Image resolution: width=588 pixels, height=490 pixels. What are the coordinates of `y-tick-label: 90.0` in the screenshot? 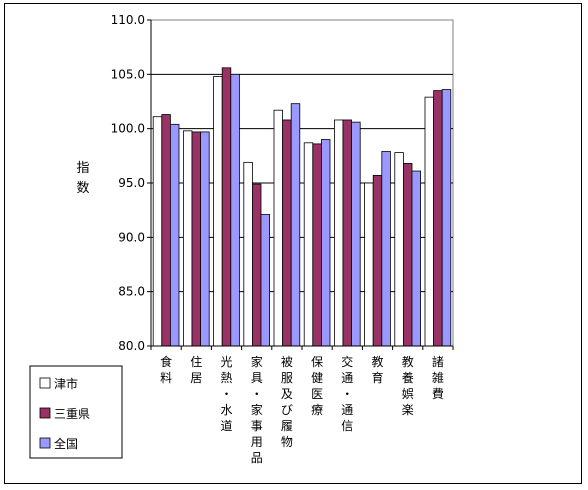 It's located at (131, 237).